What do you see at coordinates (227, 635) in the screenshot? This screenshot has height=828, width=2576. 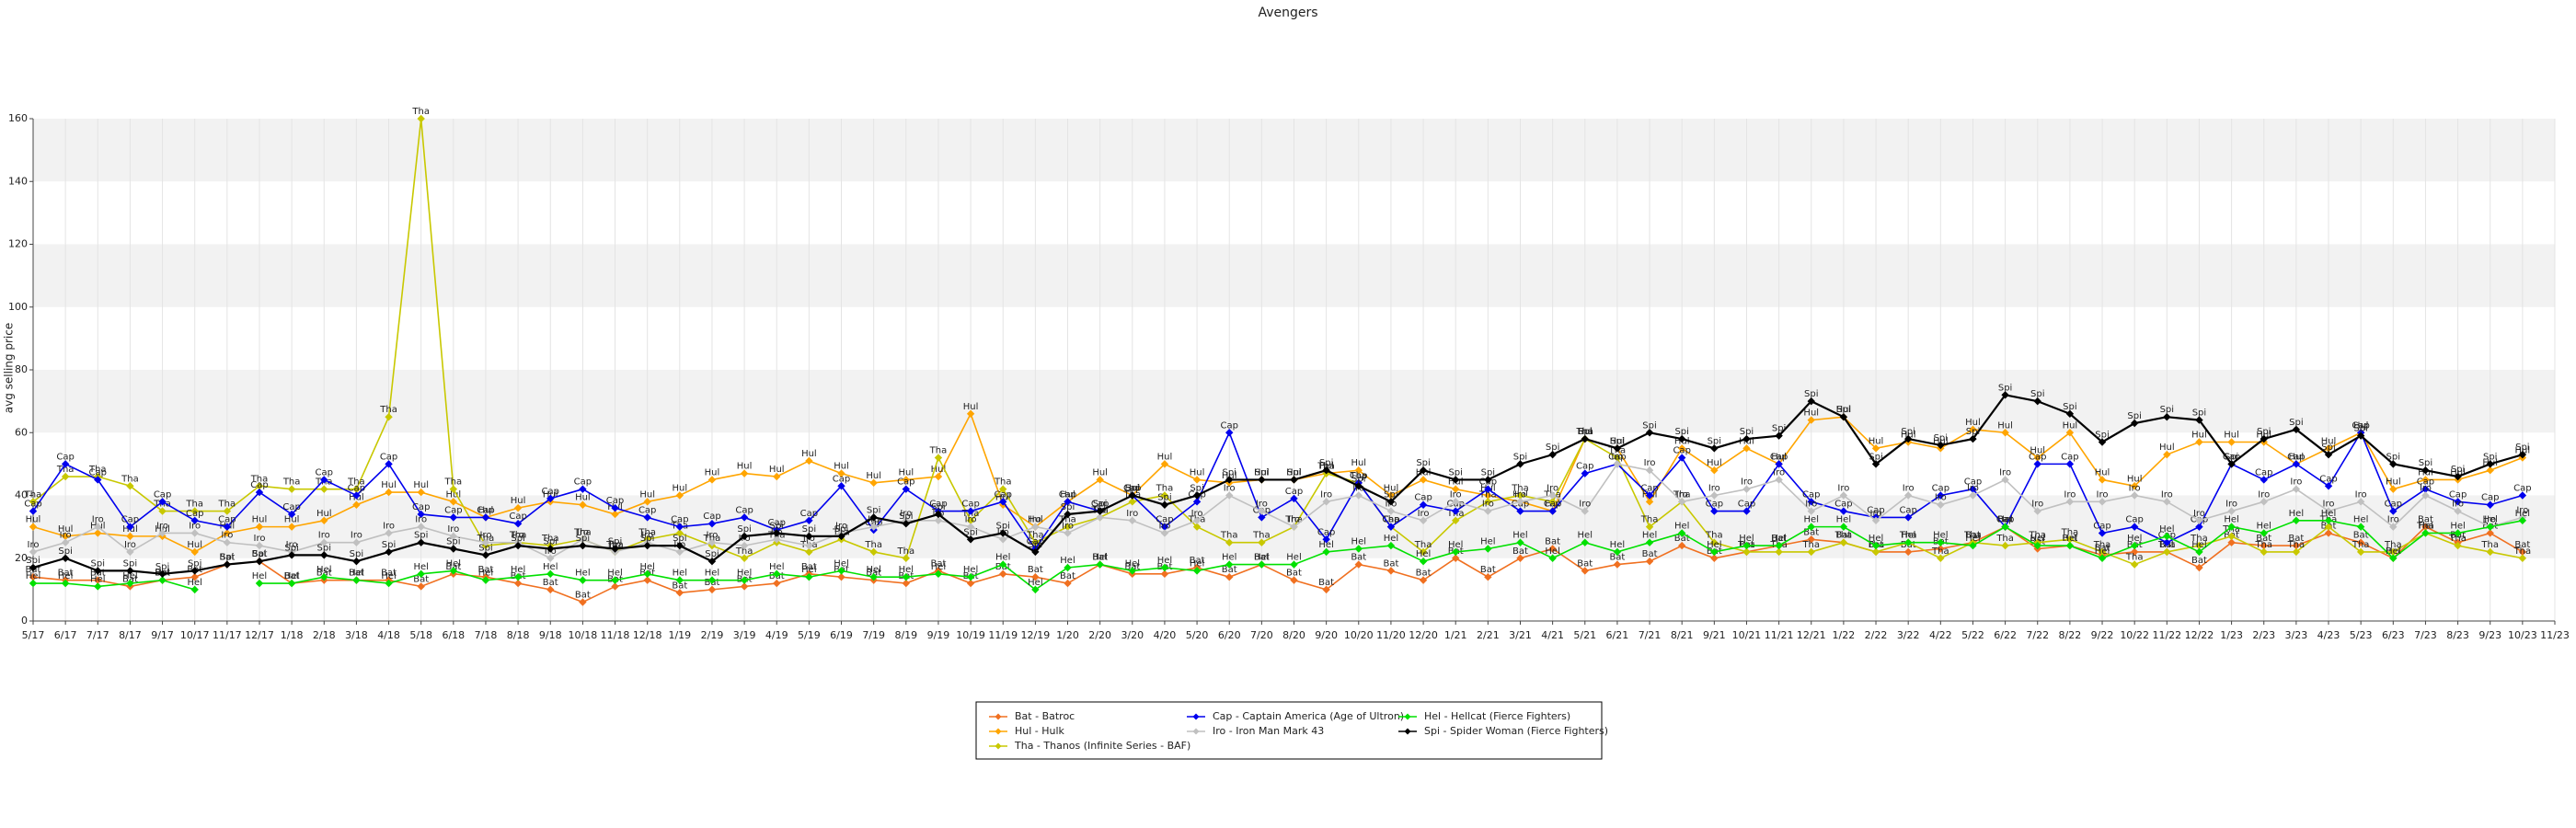 I see `x-tick-label: 11/17` at bounding box center [227, 635].